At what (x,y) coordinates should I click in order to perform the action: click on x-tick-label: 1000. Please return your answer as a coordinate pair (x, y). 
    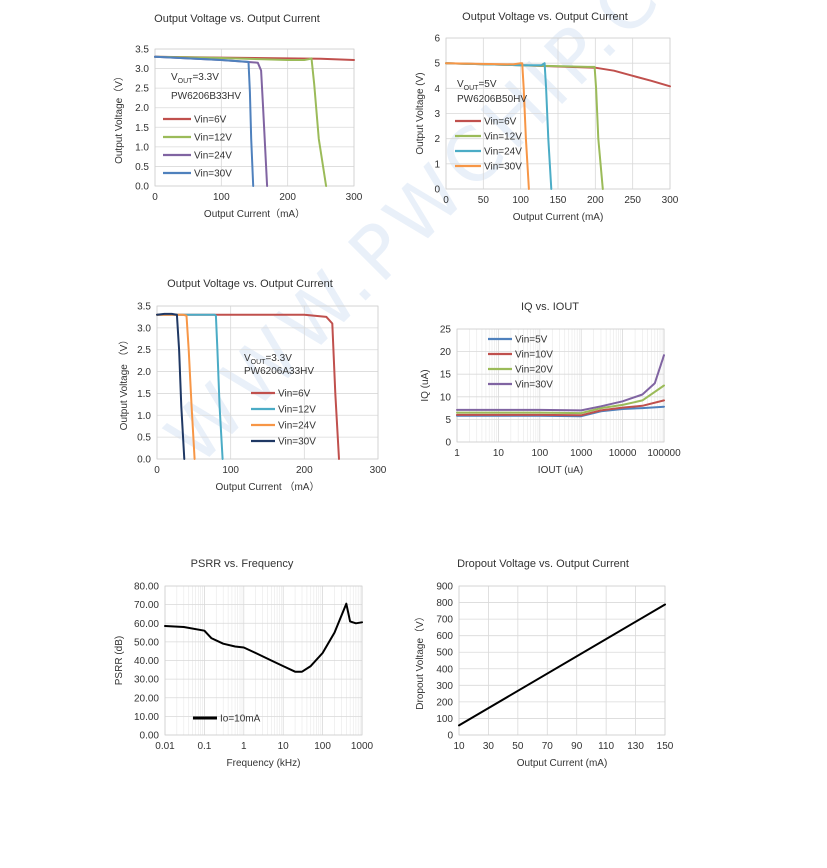
    Looking at the image, I should click on (362, 746).